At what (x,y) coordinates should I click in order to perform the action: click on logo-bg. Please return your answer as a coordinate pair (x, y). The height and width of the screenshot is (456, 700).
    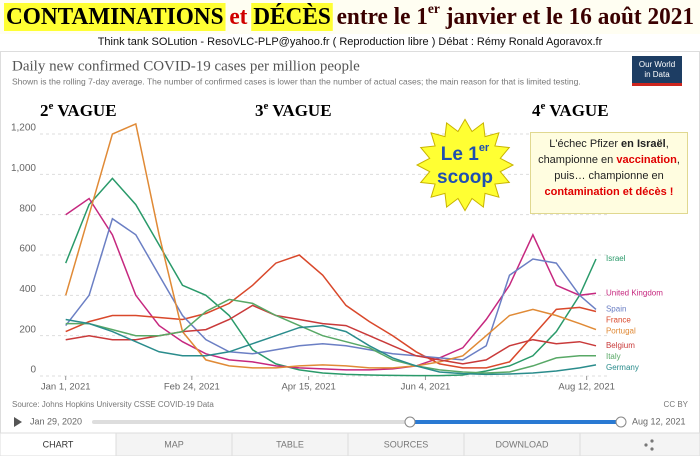
    Looking at the image, I should click on (657, 71).